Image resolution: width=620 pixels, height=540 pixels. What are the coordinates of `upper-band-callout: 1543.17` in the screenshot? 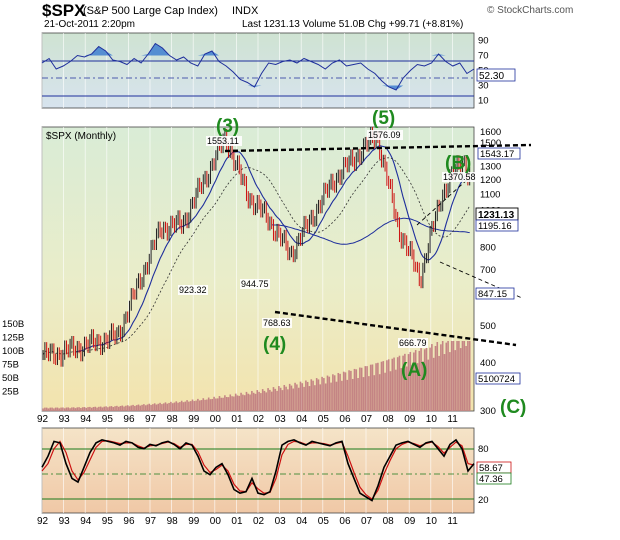 It's located at (499, 153).